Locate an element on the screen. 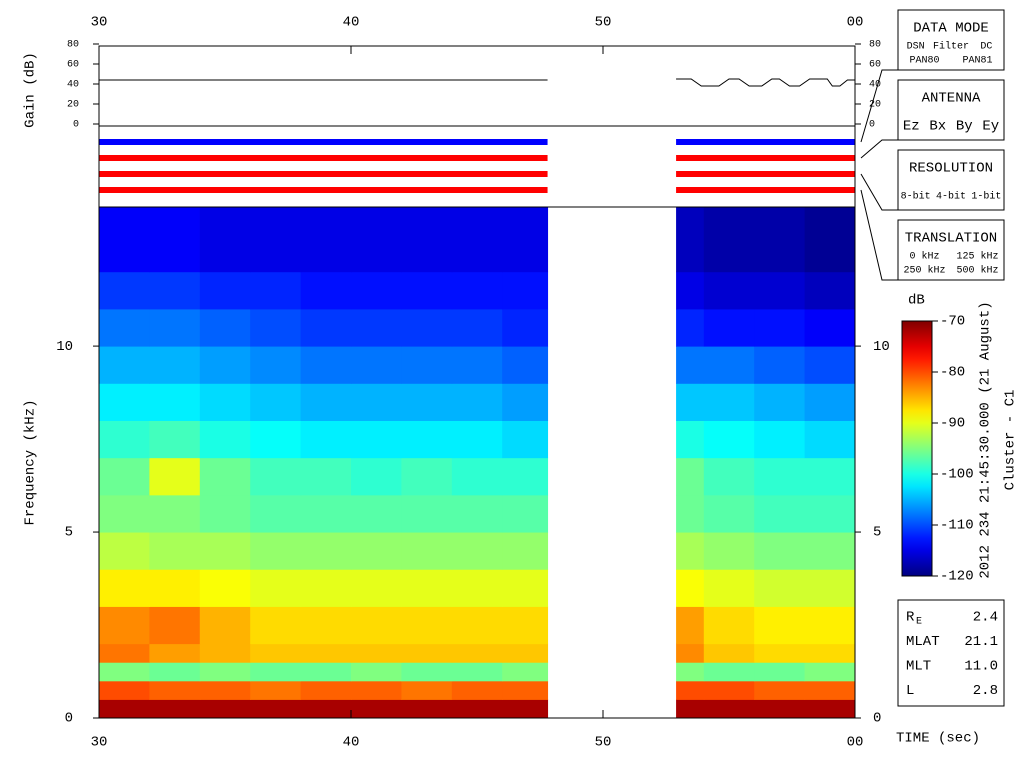 This screenshot has width=1024, height=768. legend-item: DSN is located at coordinates (916, 47).